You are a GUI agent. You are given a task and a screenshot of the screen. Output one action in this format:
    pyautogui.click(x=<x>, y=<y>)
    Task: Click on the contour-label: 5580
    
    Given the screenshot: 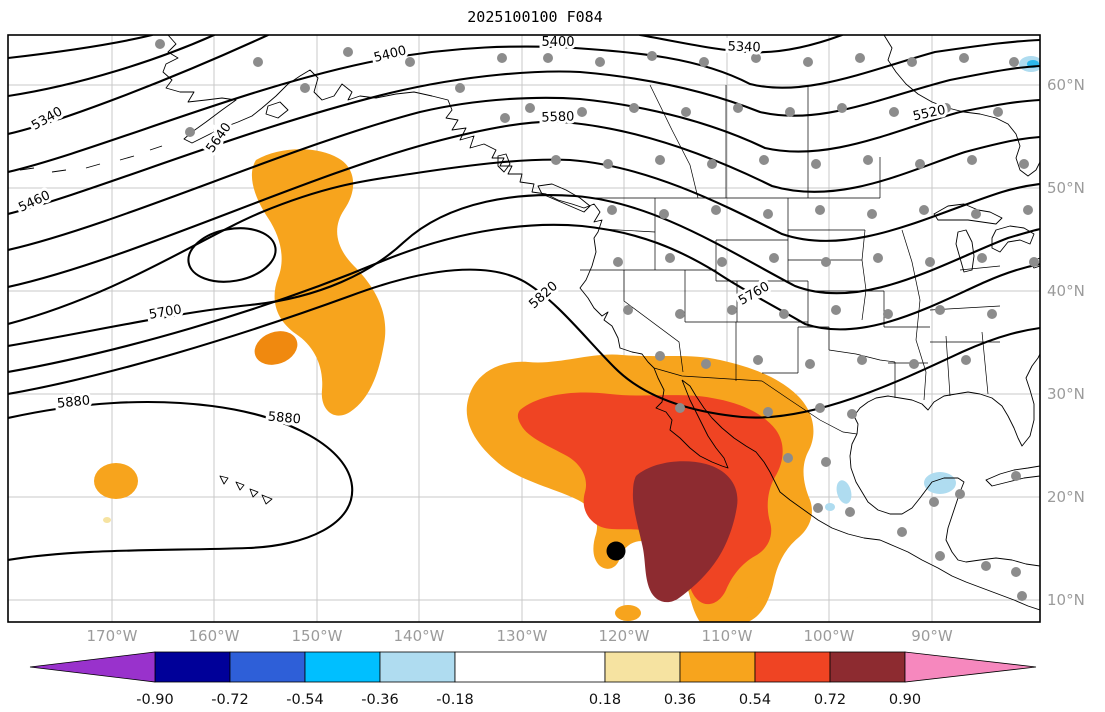 What is the action you would take?
    pyautogui.click(x=558, y=117)
    